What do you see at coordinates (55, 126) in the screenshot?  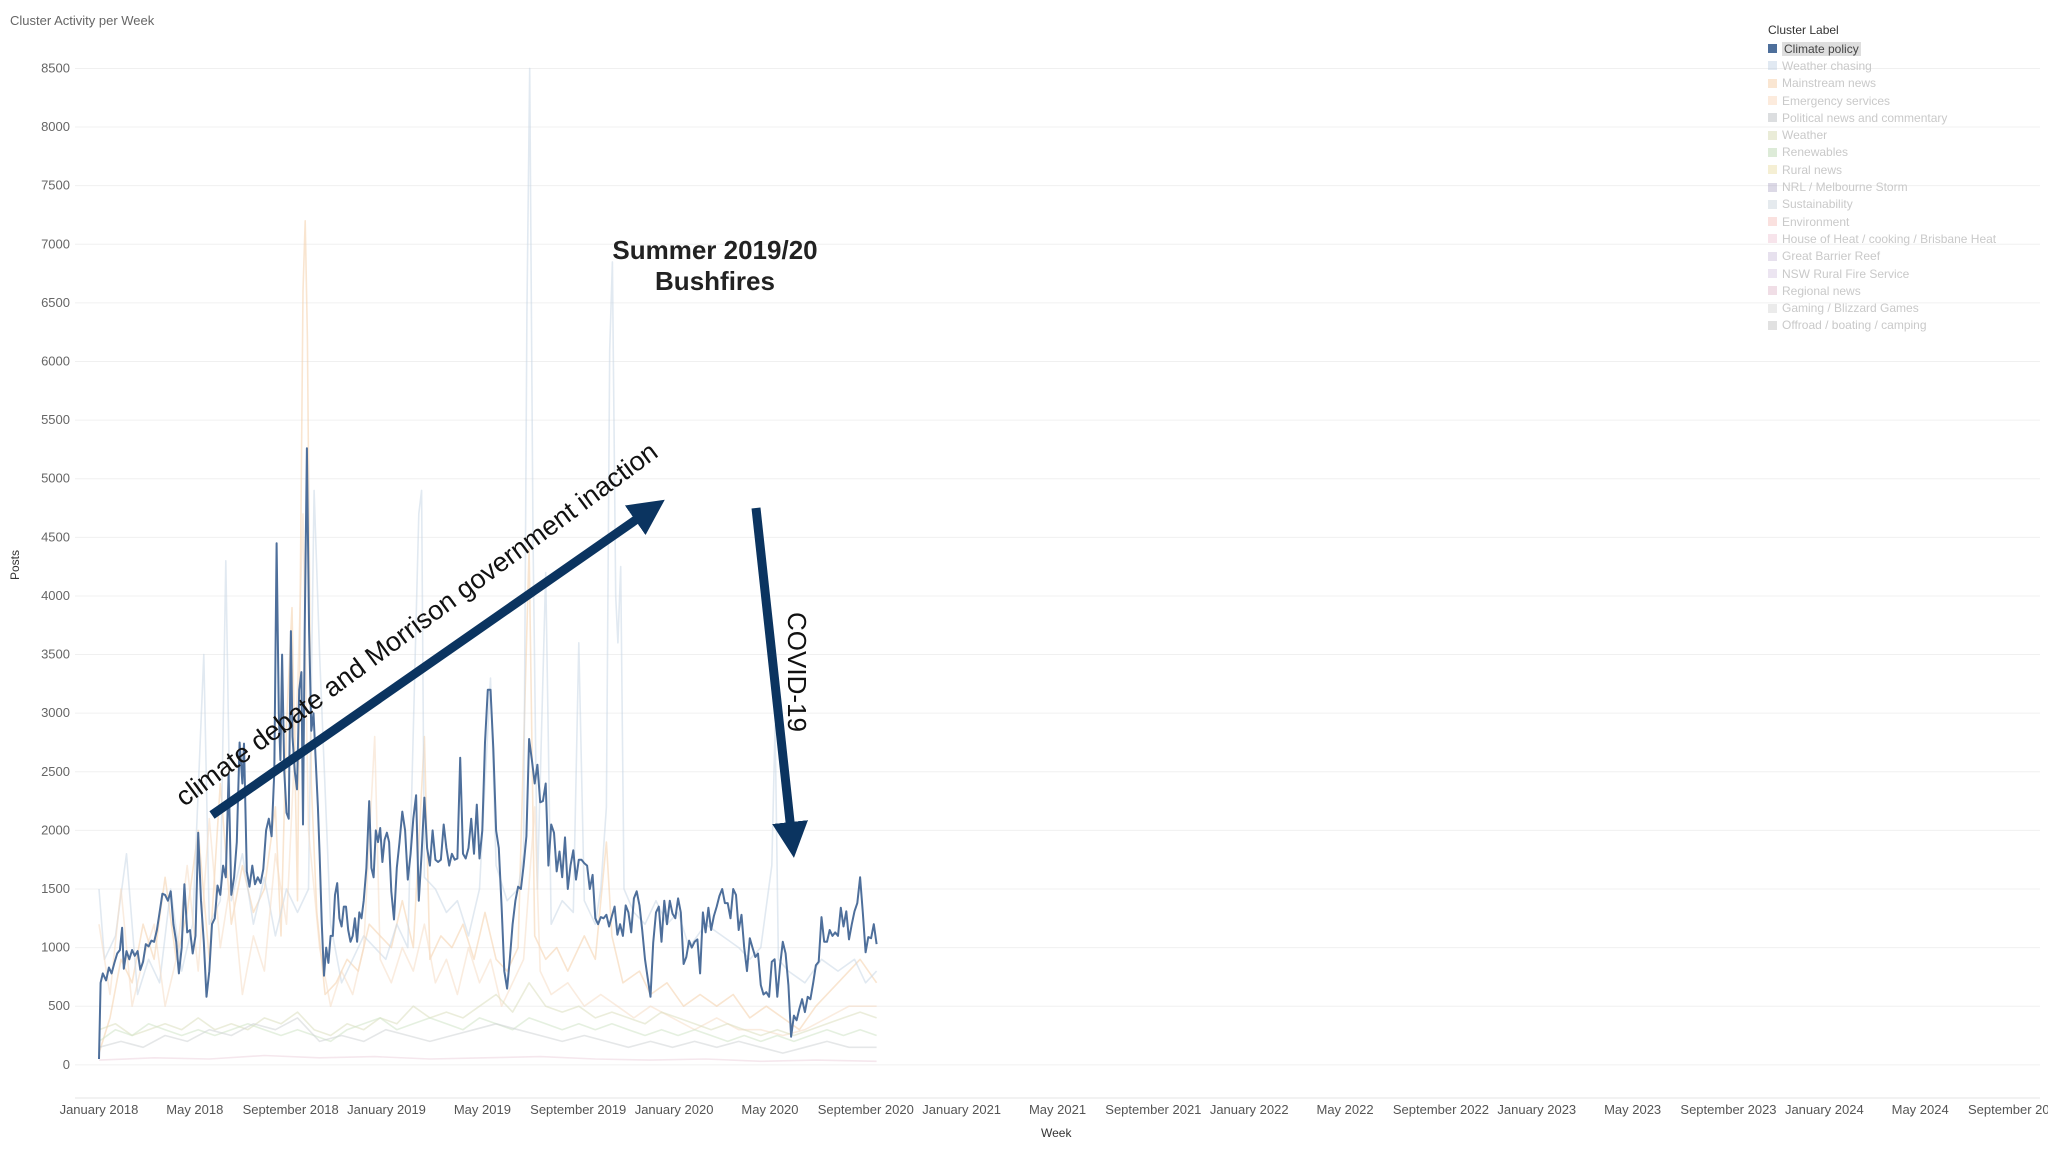 I see `y-tick-label: 8000` at bounding box center [55, 126].